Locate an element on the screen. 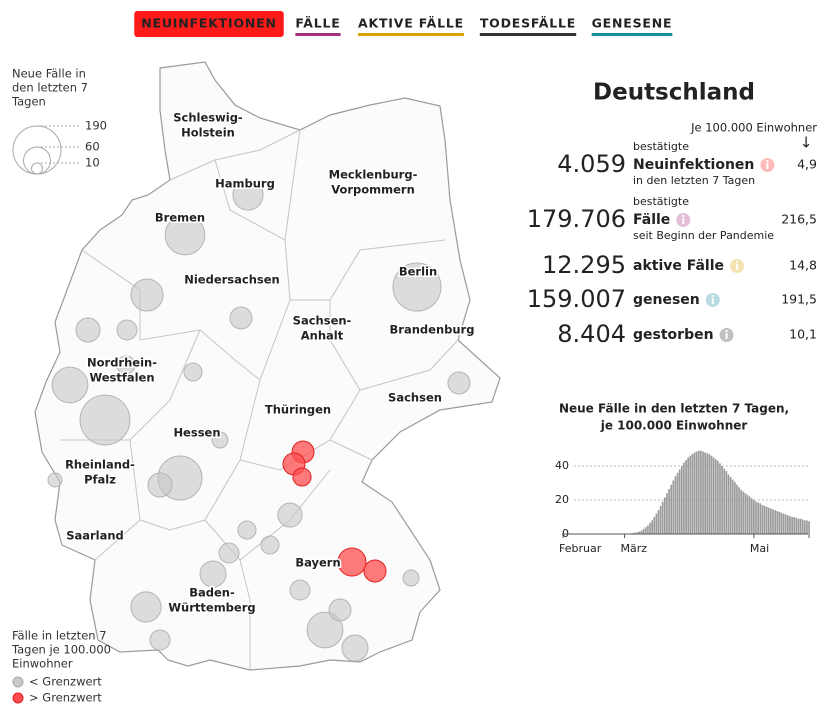  region-label: Holstein is located at coordinates (208, 133).